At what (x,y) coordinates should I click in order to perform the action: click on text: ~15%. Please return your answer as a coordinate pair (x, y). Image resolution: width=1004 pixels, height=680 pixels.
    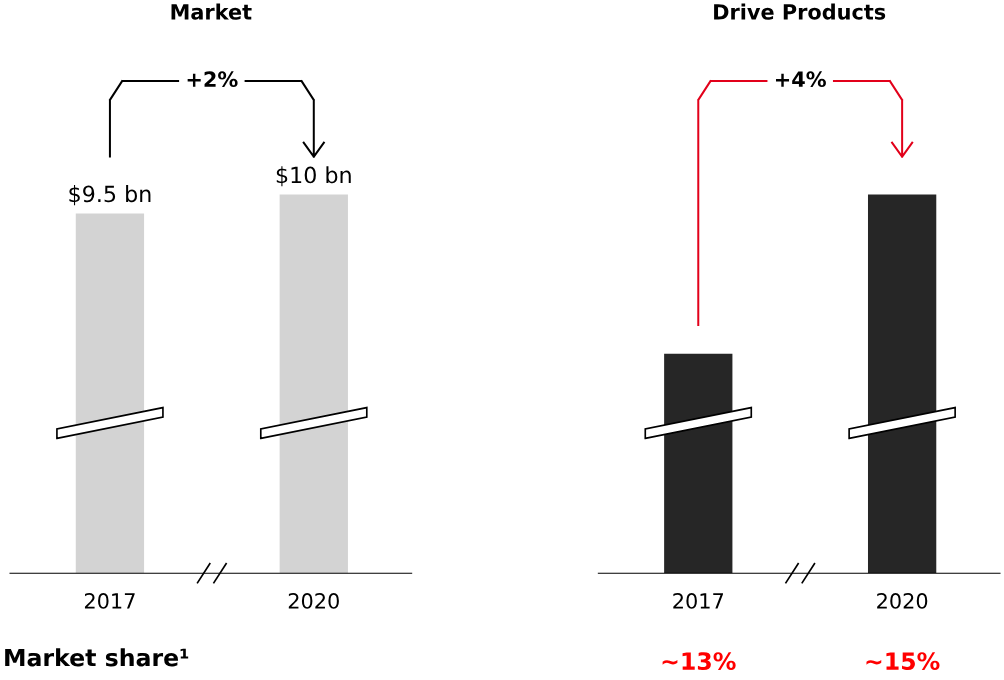
    Looking at the image, I should click on (903, 661).